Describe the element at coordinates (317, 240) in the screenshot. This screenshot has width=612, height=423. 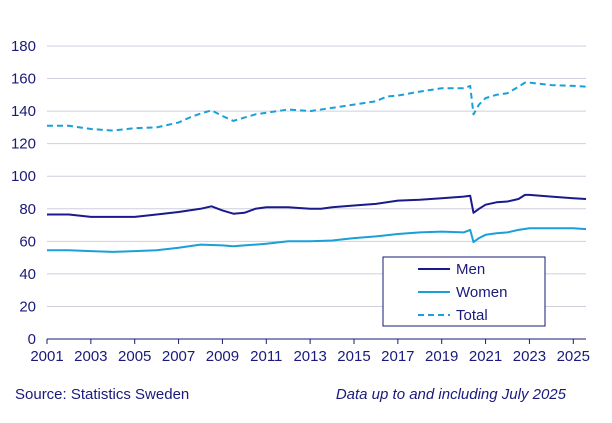
I see `series-line-women` at that location.